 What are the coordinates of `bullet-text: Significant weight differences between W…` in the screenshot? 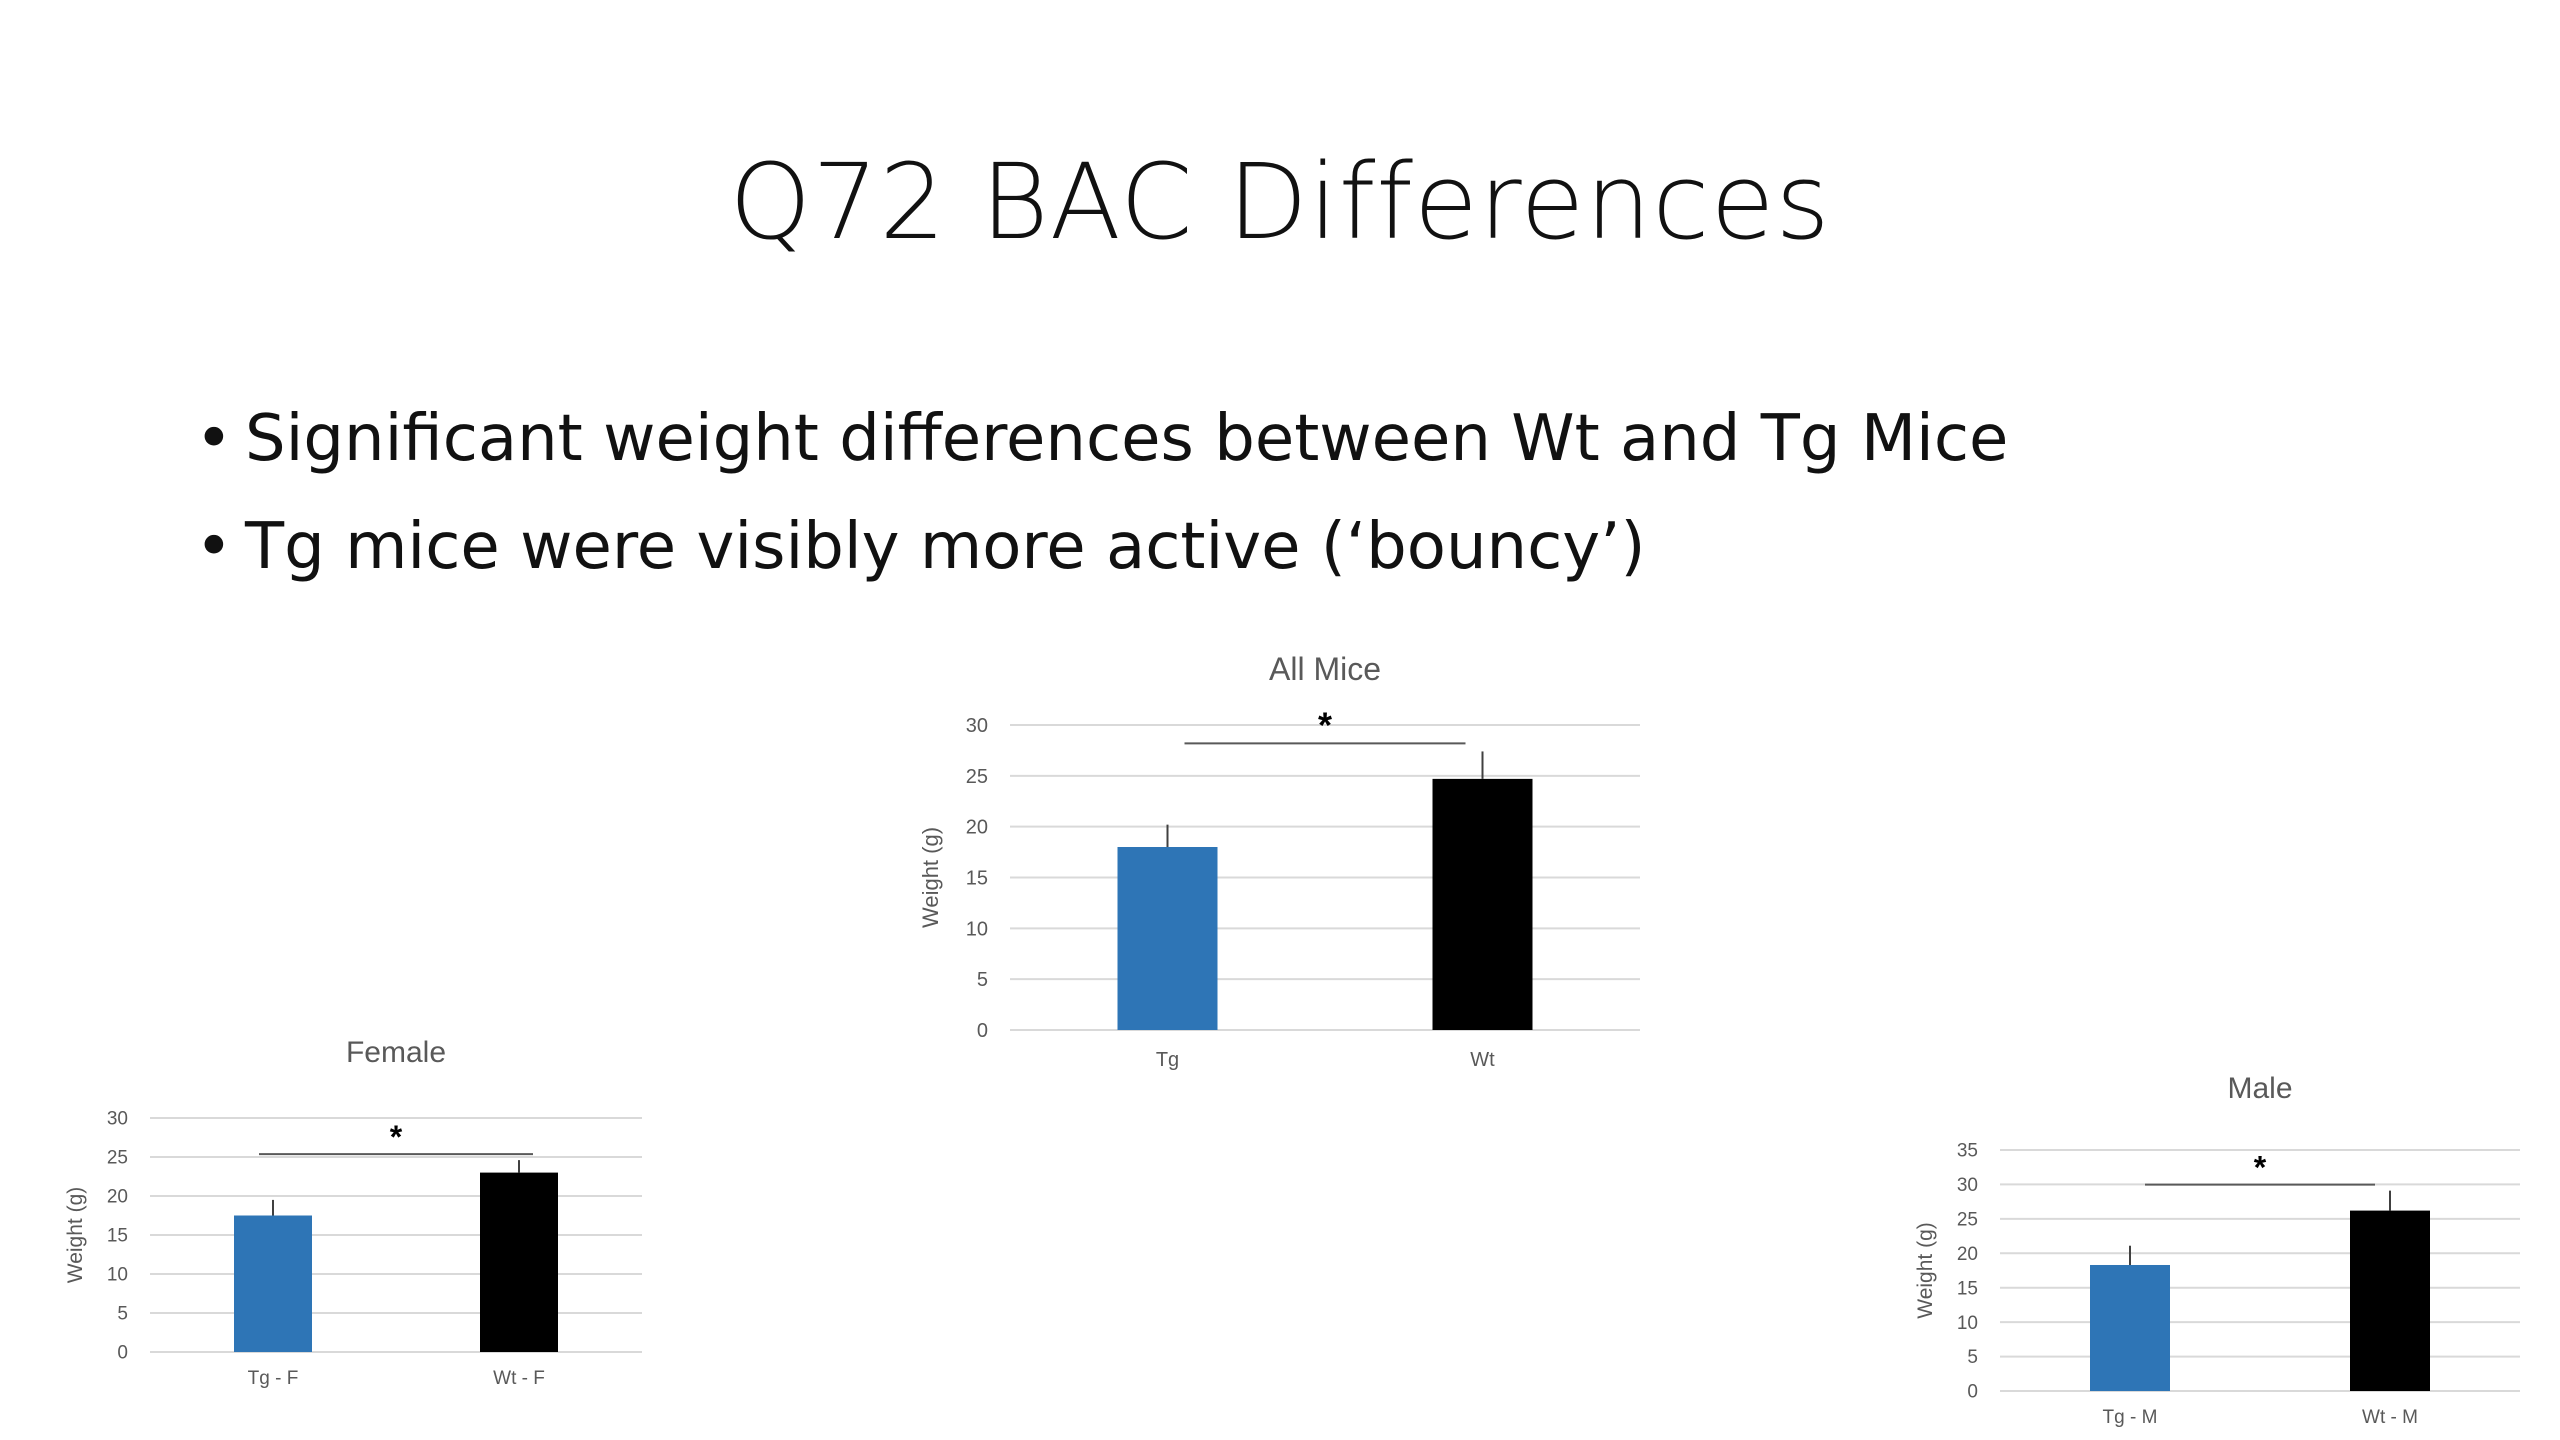 It's located at (1127, 439).